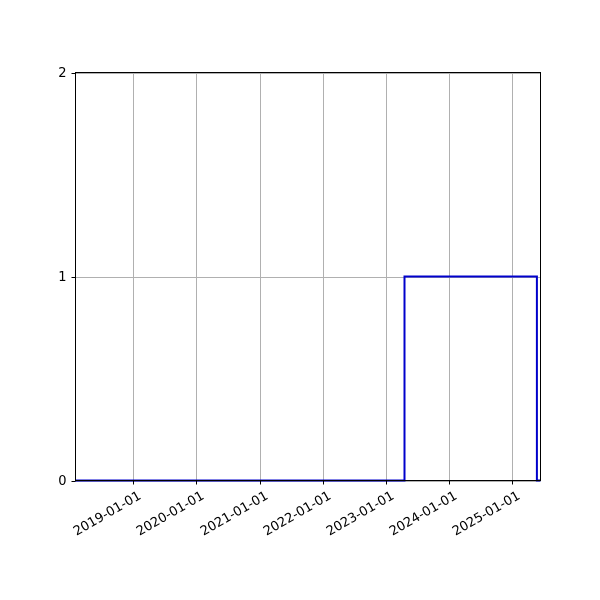 The width and height of the screenshot is (600, 600). Describe the element at coordinates (297, 514) in the screenshot. I see `x-tick-label: 2022-01-01` at that location.